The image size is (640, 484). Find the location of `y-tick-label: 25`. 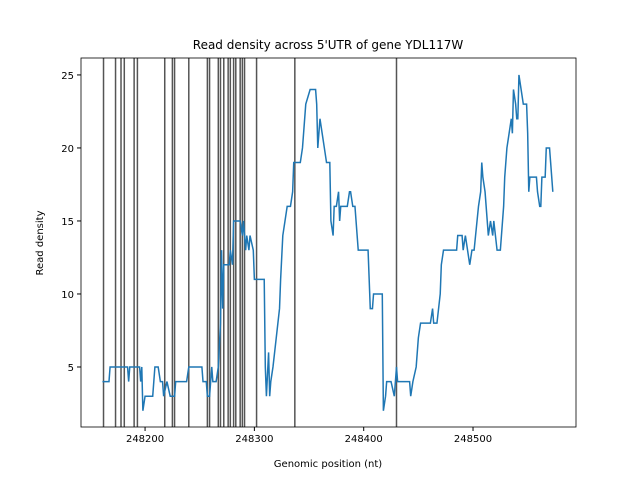

y-tick-label: 25 is located at coordinates (67, 76).